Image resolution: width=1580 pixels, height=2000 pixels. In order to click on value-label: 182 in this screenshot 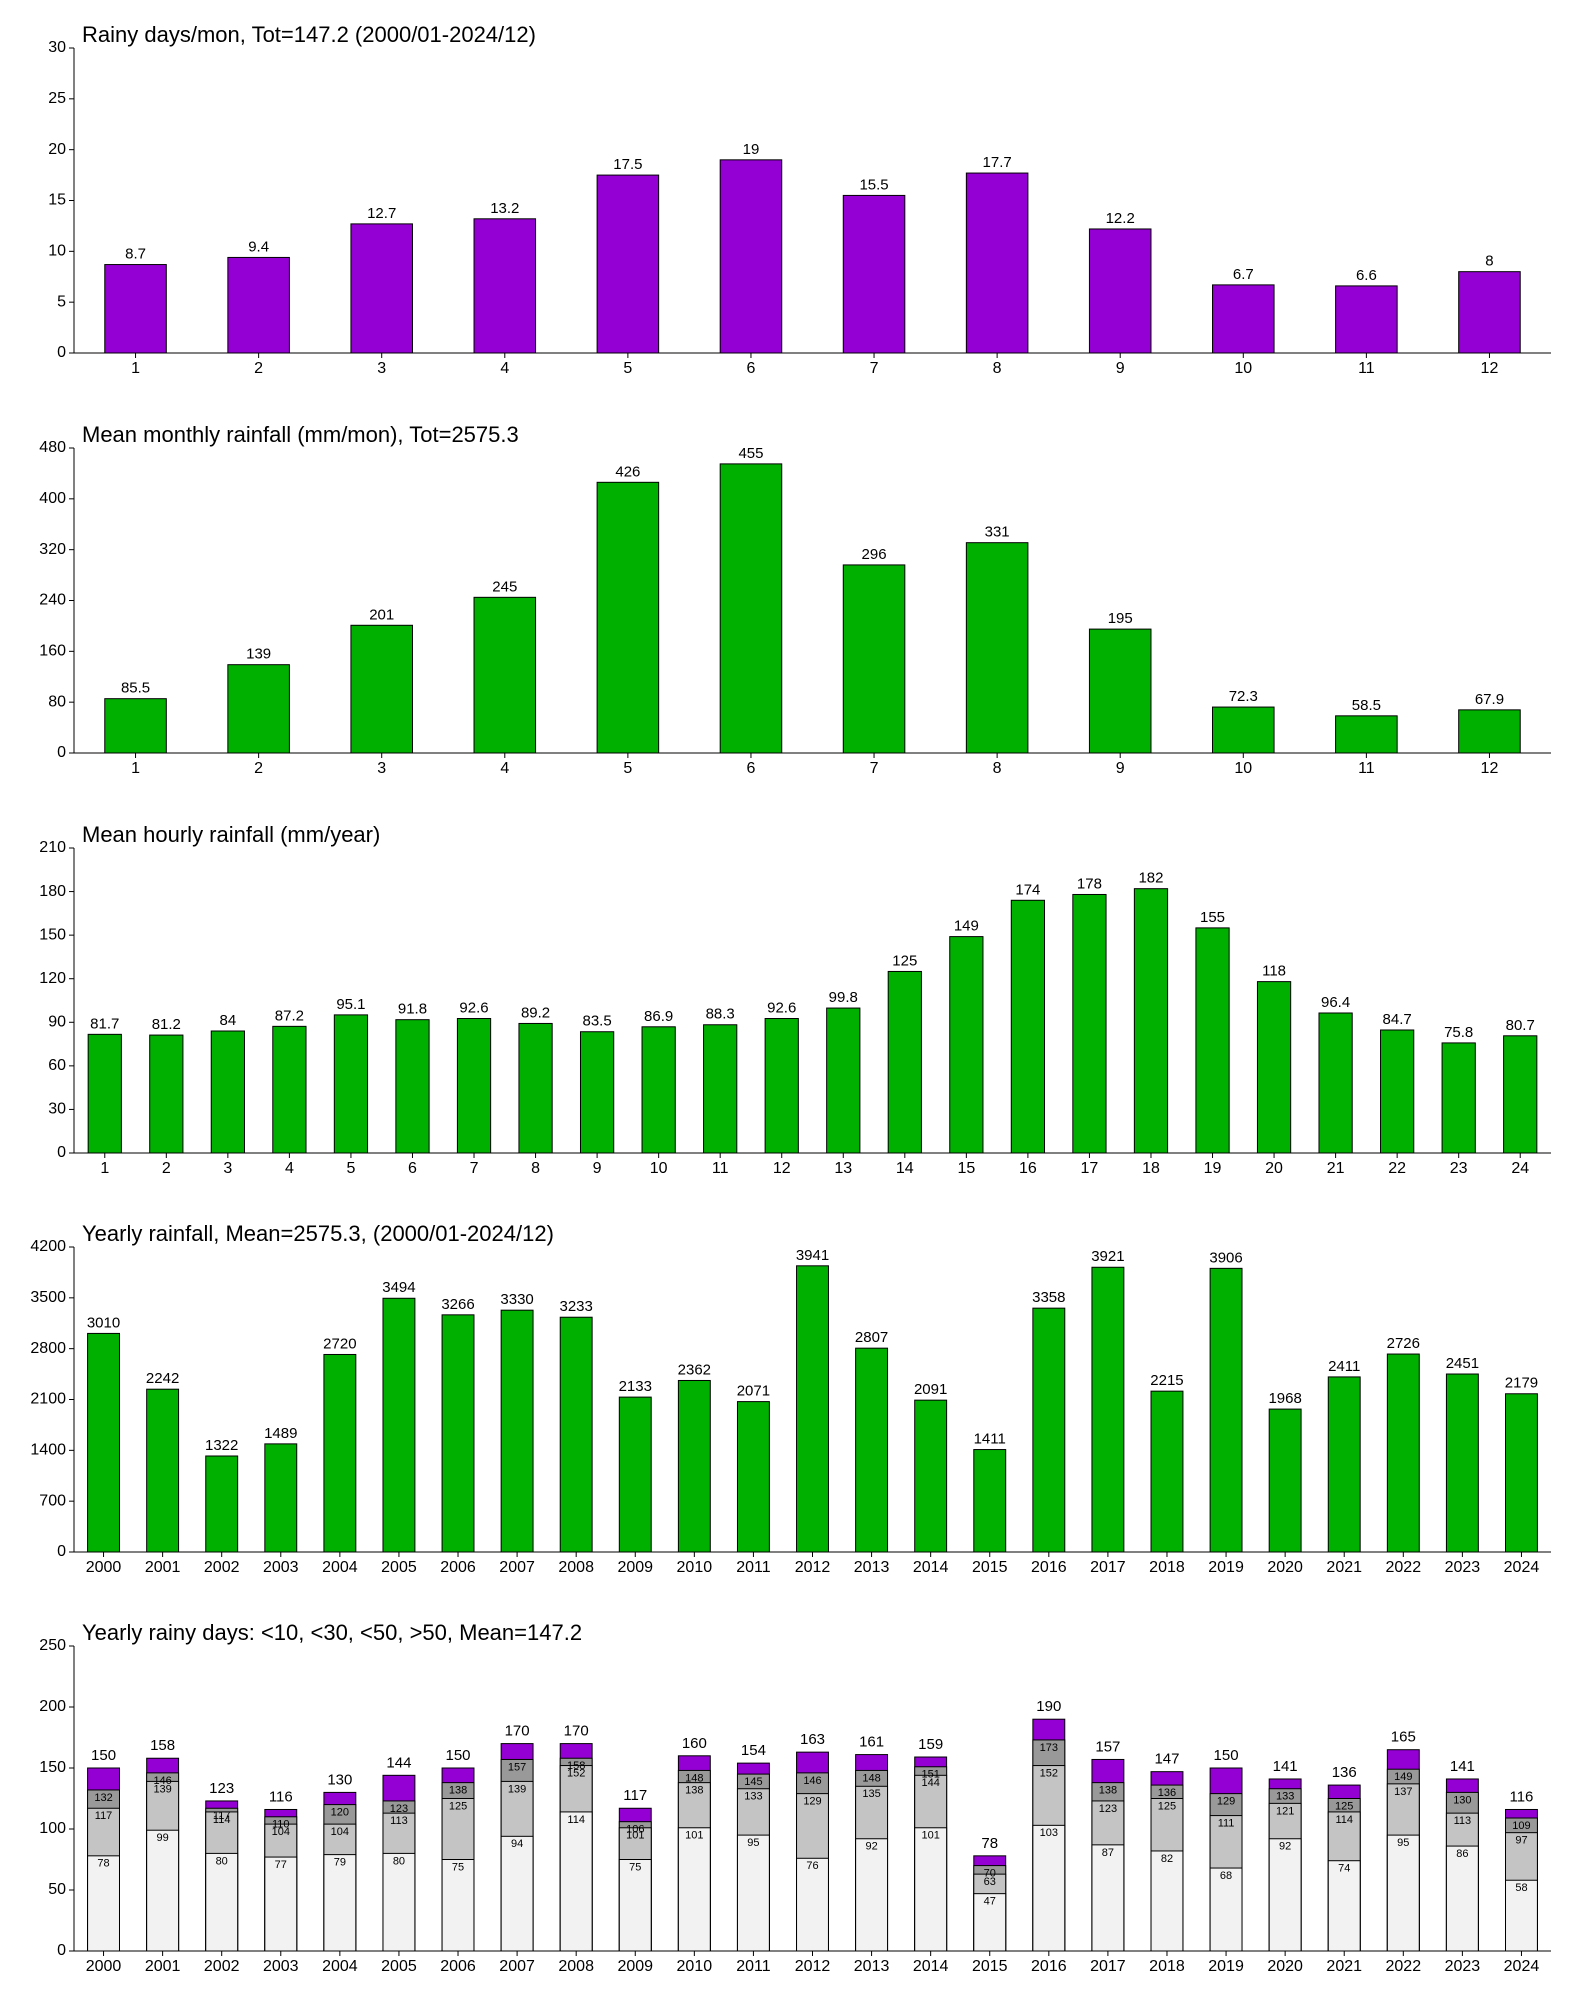, I will do `click(1150, 878)`.